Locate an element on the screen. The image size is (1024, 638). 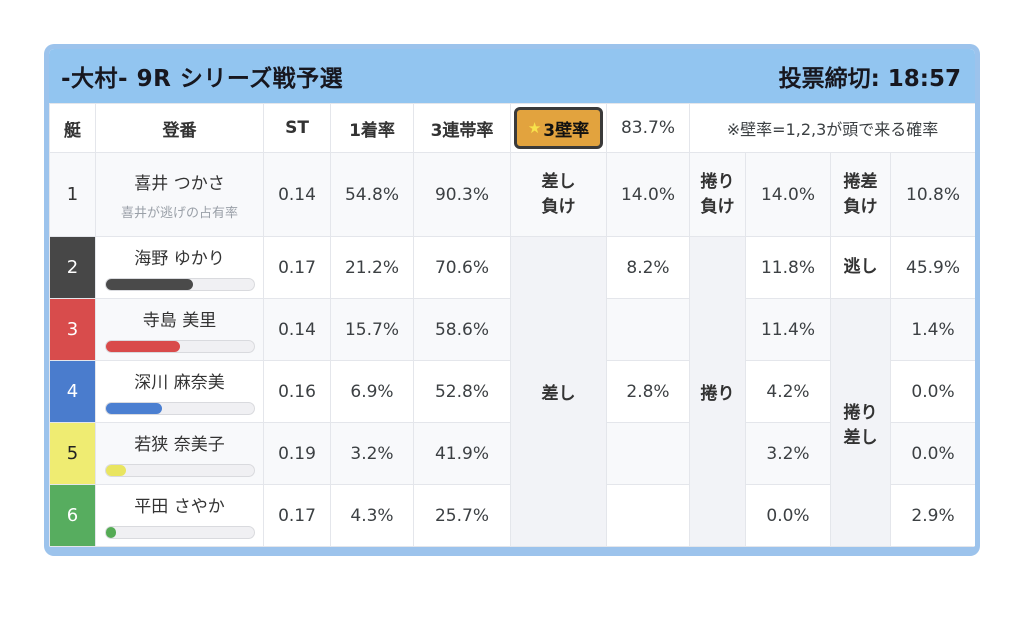
nigashi-label: 逃し is located at coordinates (860, 267).